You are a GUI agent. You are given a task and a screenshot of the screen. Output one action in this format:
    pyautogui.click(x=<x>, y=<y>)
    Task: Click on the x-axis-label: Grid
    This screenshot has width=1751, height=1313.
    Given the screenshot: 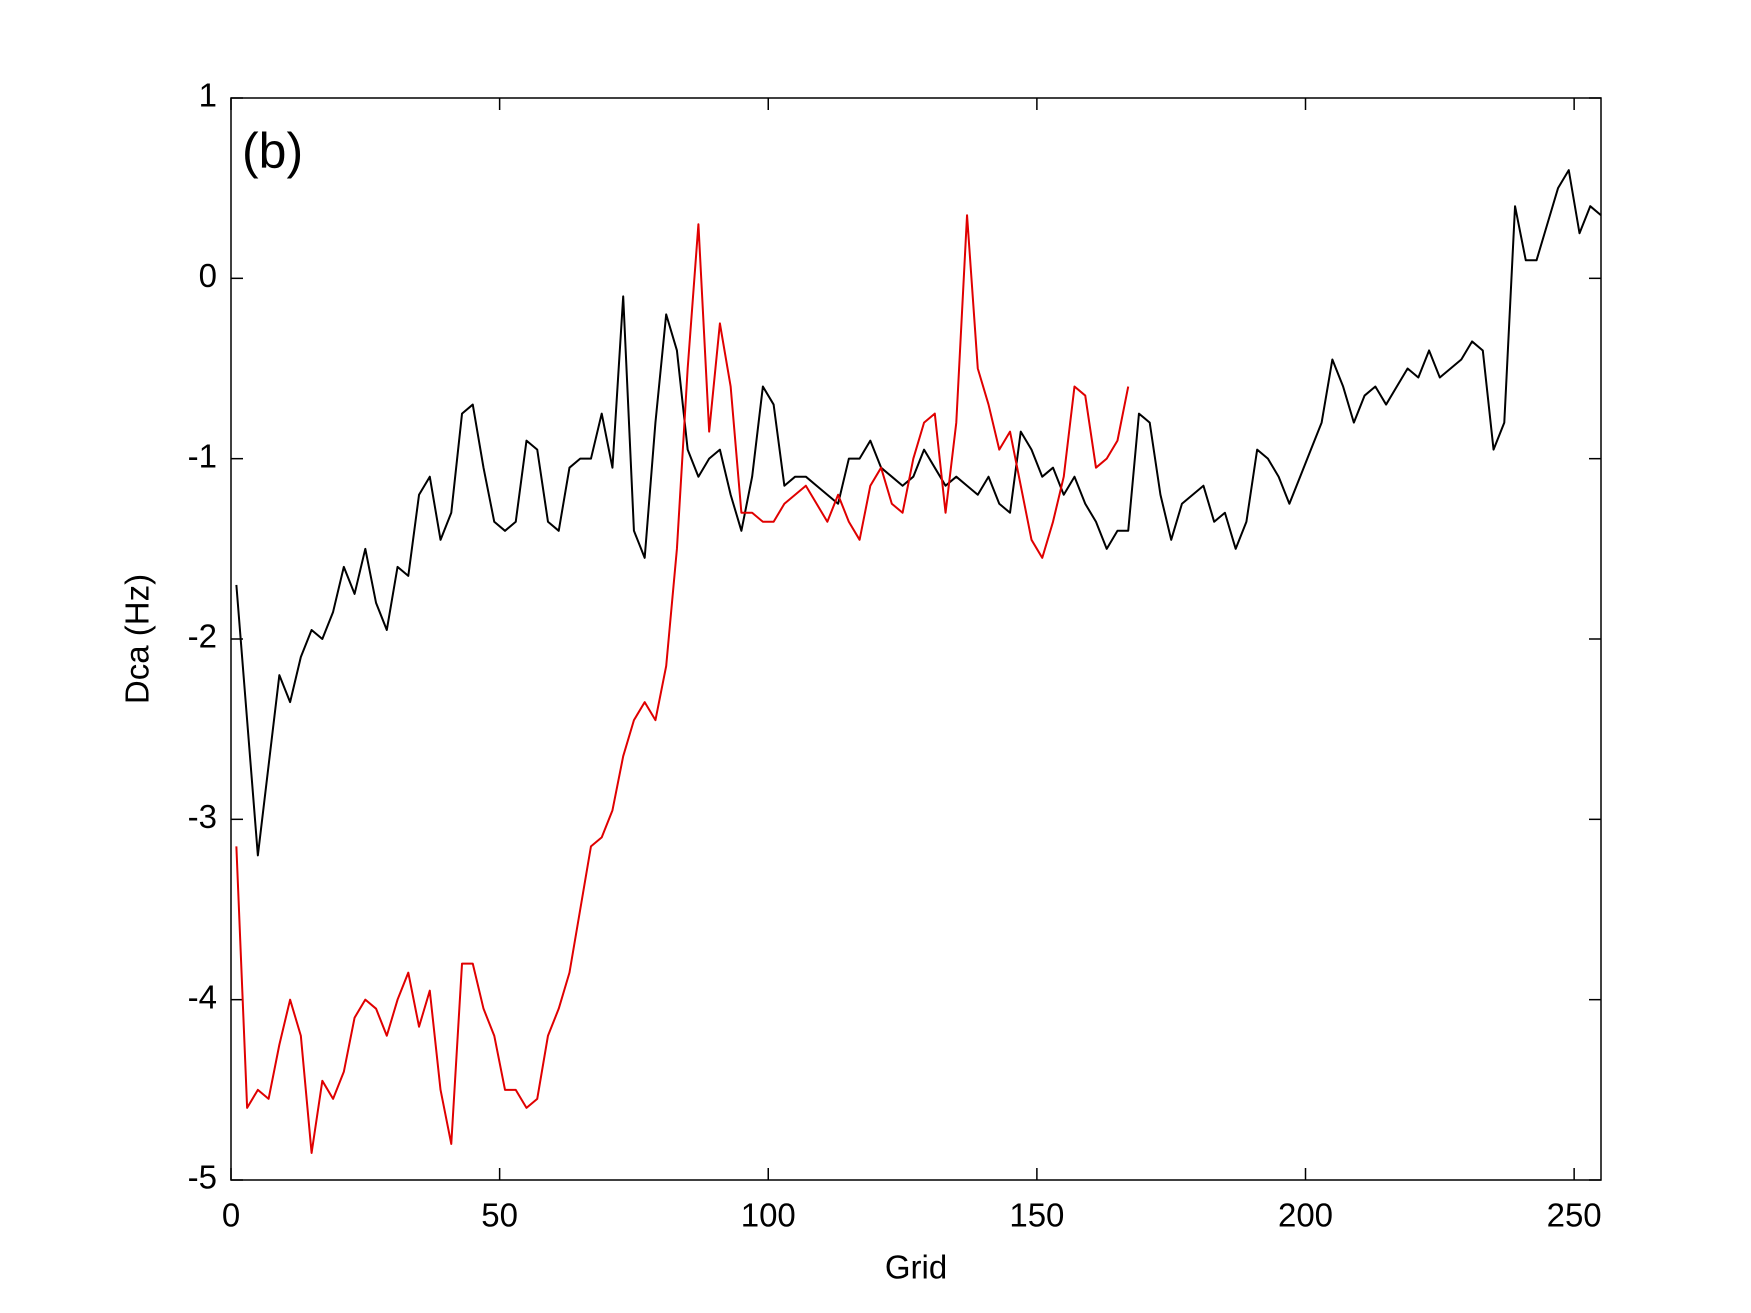 What is the action you would take?
    pyautogui.click(x=916, y=1267)
    